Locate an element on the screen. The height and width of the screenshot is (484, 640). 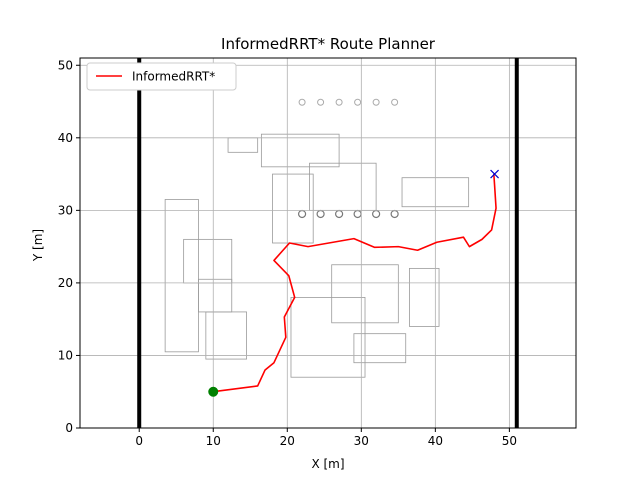
x-tick-label: 50 is located at coordinates (509, 441).